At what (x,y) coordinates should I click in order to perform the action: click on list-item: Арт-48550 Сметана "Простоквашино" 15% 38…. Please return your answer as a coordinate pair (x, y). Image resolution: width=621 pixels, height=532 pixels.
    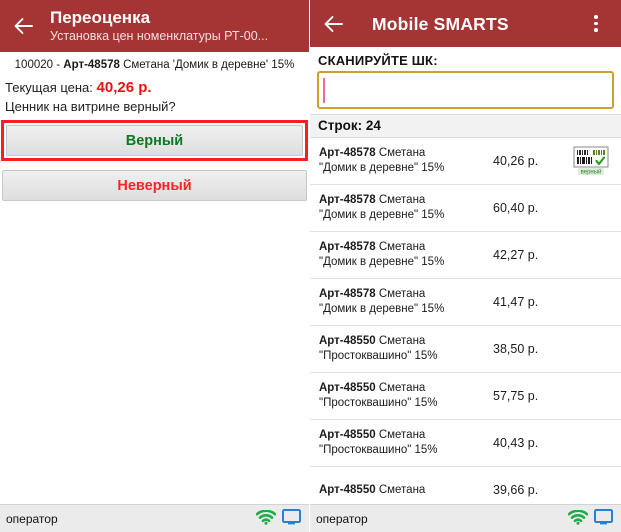
    Looking at the image, I should click on (465, 349).